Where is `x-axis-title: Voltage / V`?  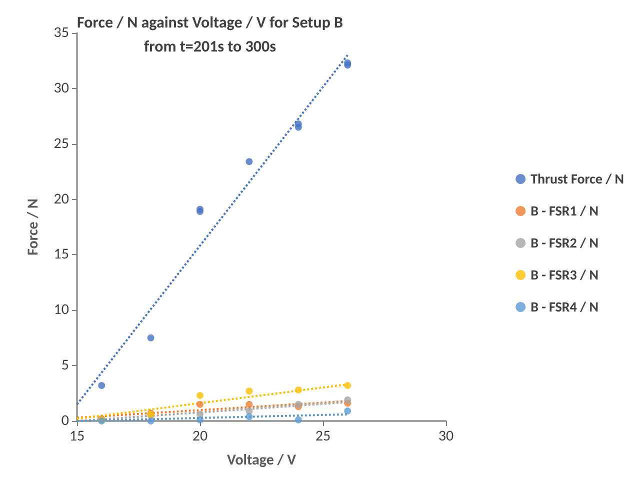
x-axis-title: Voltage / V is located at coordinates (261, 461).